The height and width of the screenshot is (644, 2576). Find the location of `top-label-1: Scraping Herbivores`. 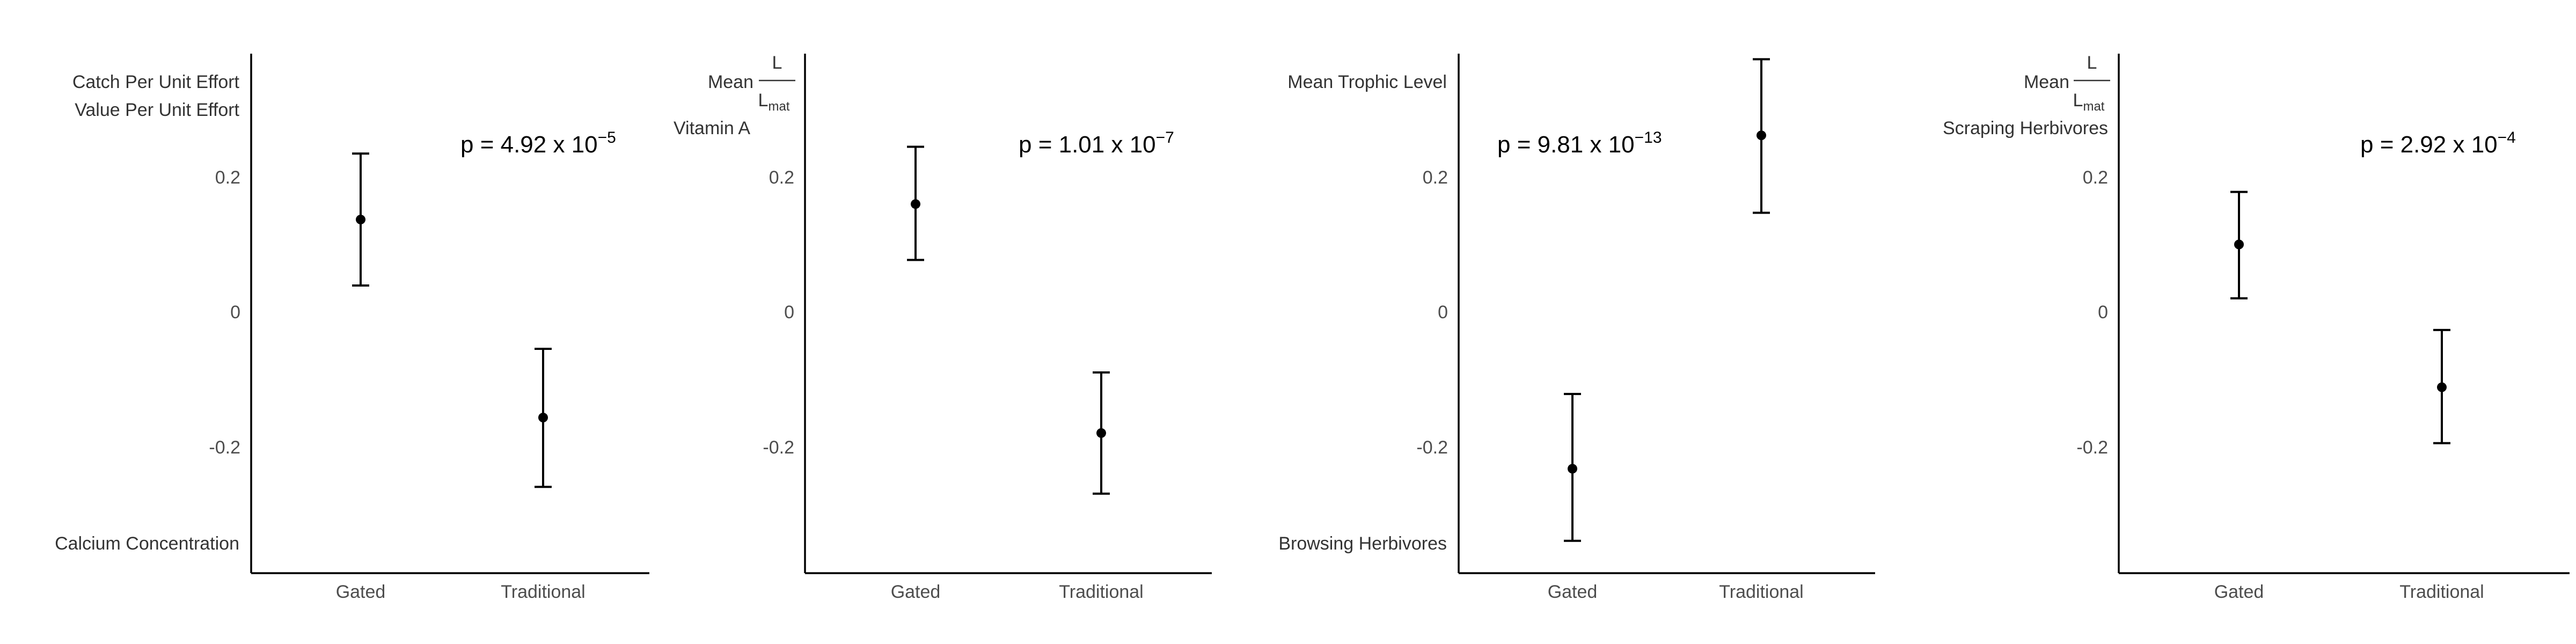

top-label-1: Scraping Herbivores is located at coordinates (2025, 128).